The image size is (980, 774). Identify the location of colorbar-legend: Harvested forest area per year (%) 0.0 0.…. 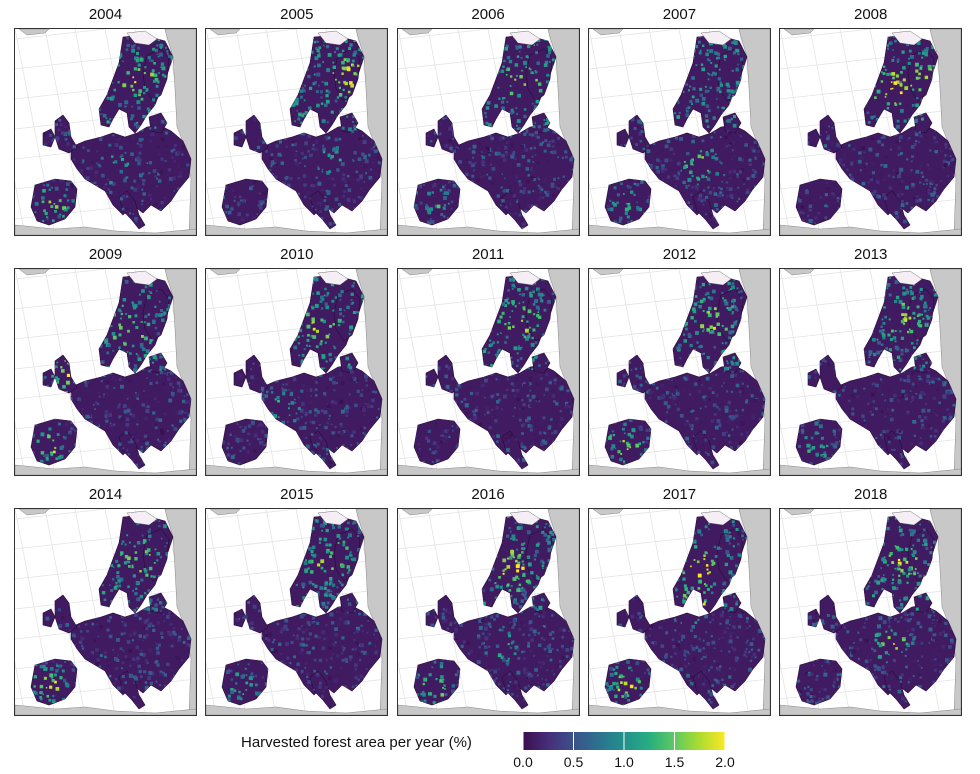
(490, 750).